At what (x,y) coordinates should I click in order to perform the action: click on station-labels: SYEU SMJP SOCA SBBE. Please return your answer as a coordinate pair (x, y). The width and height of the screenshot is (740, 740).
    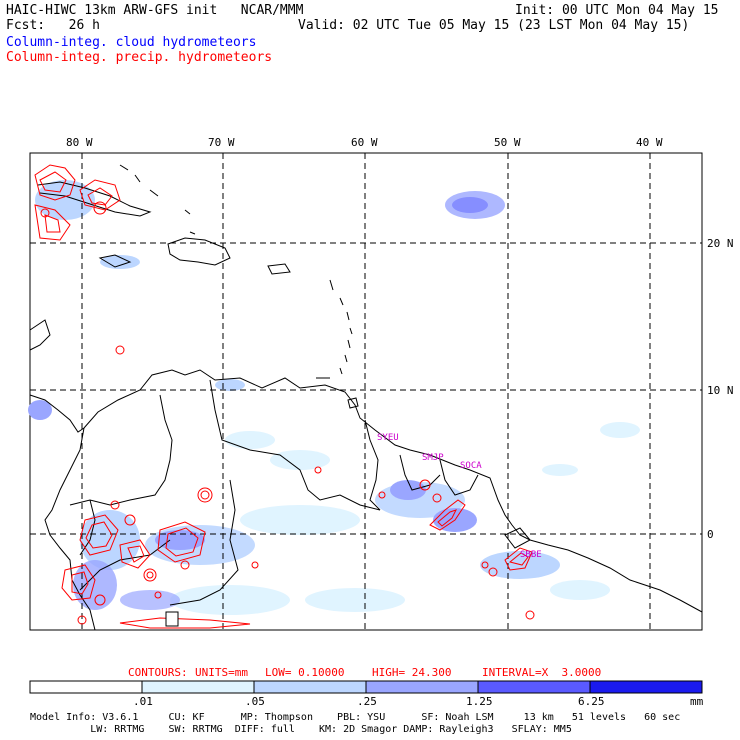
    Looking at the image, I should click on (459, 496).